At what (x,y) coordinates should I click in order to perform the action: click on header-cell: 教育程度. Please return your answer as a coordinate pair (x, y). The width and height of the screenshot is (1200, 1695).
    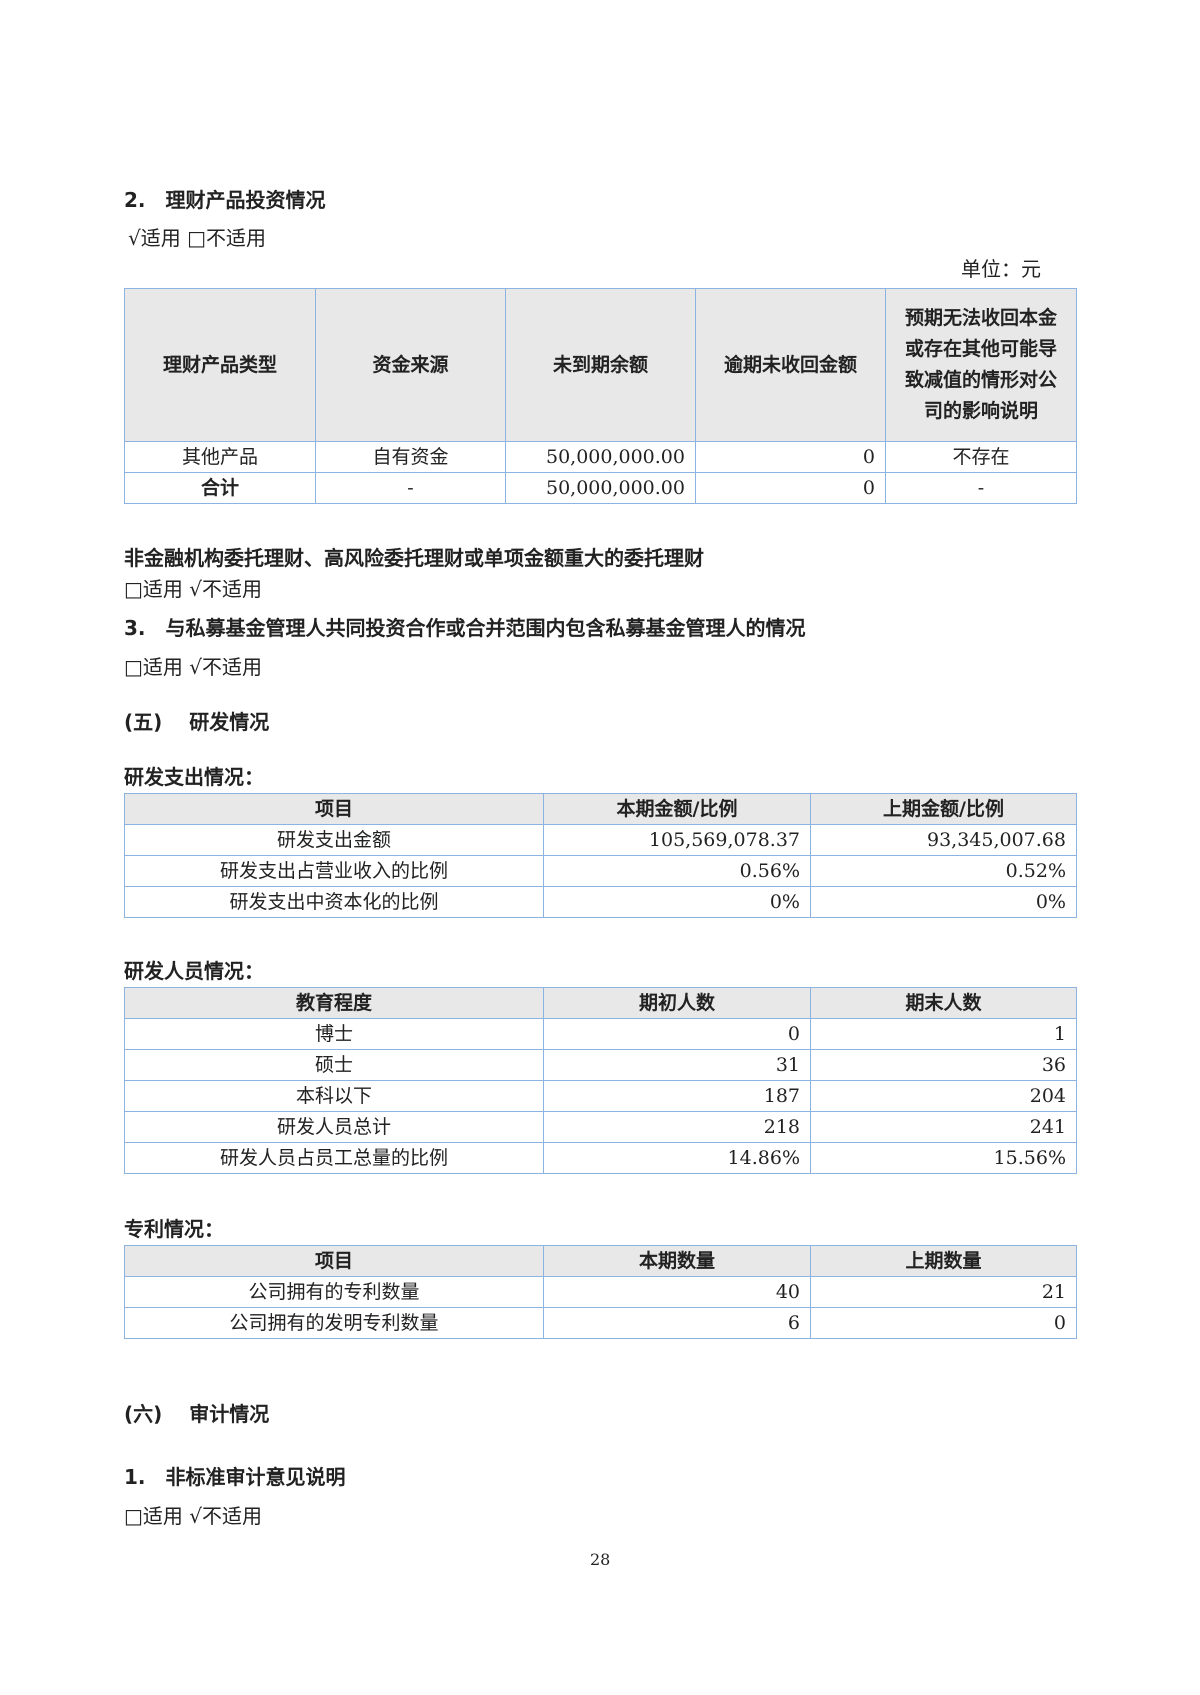
    Looking at the image, I should click on (334, 1003).